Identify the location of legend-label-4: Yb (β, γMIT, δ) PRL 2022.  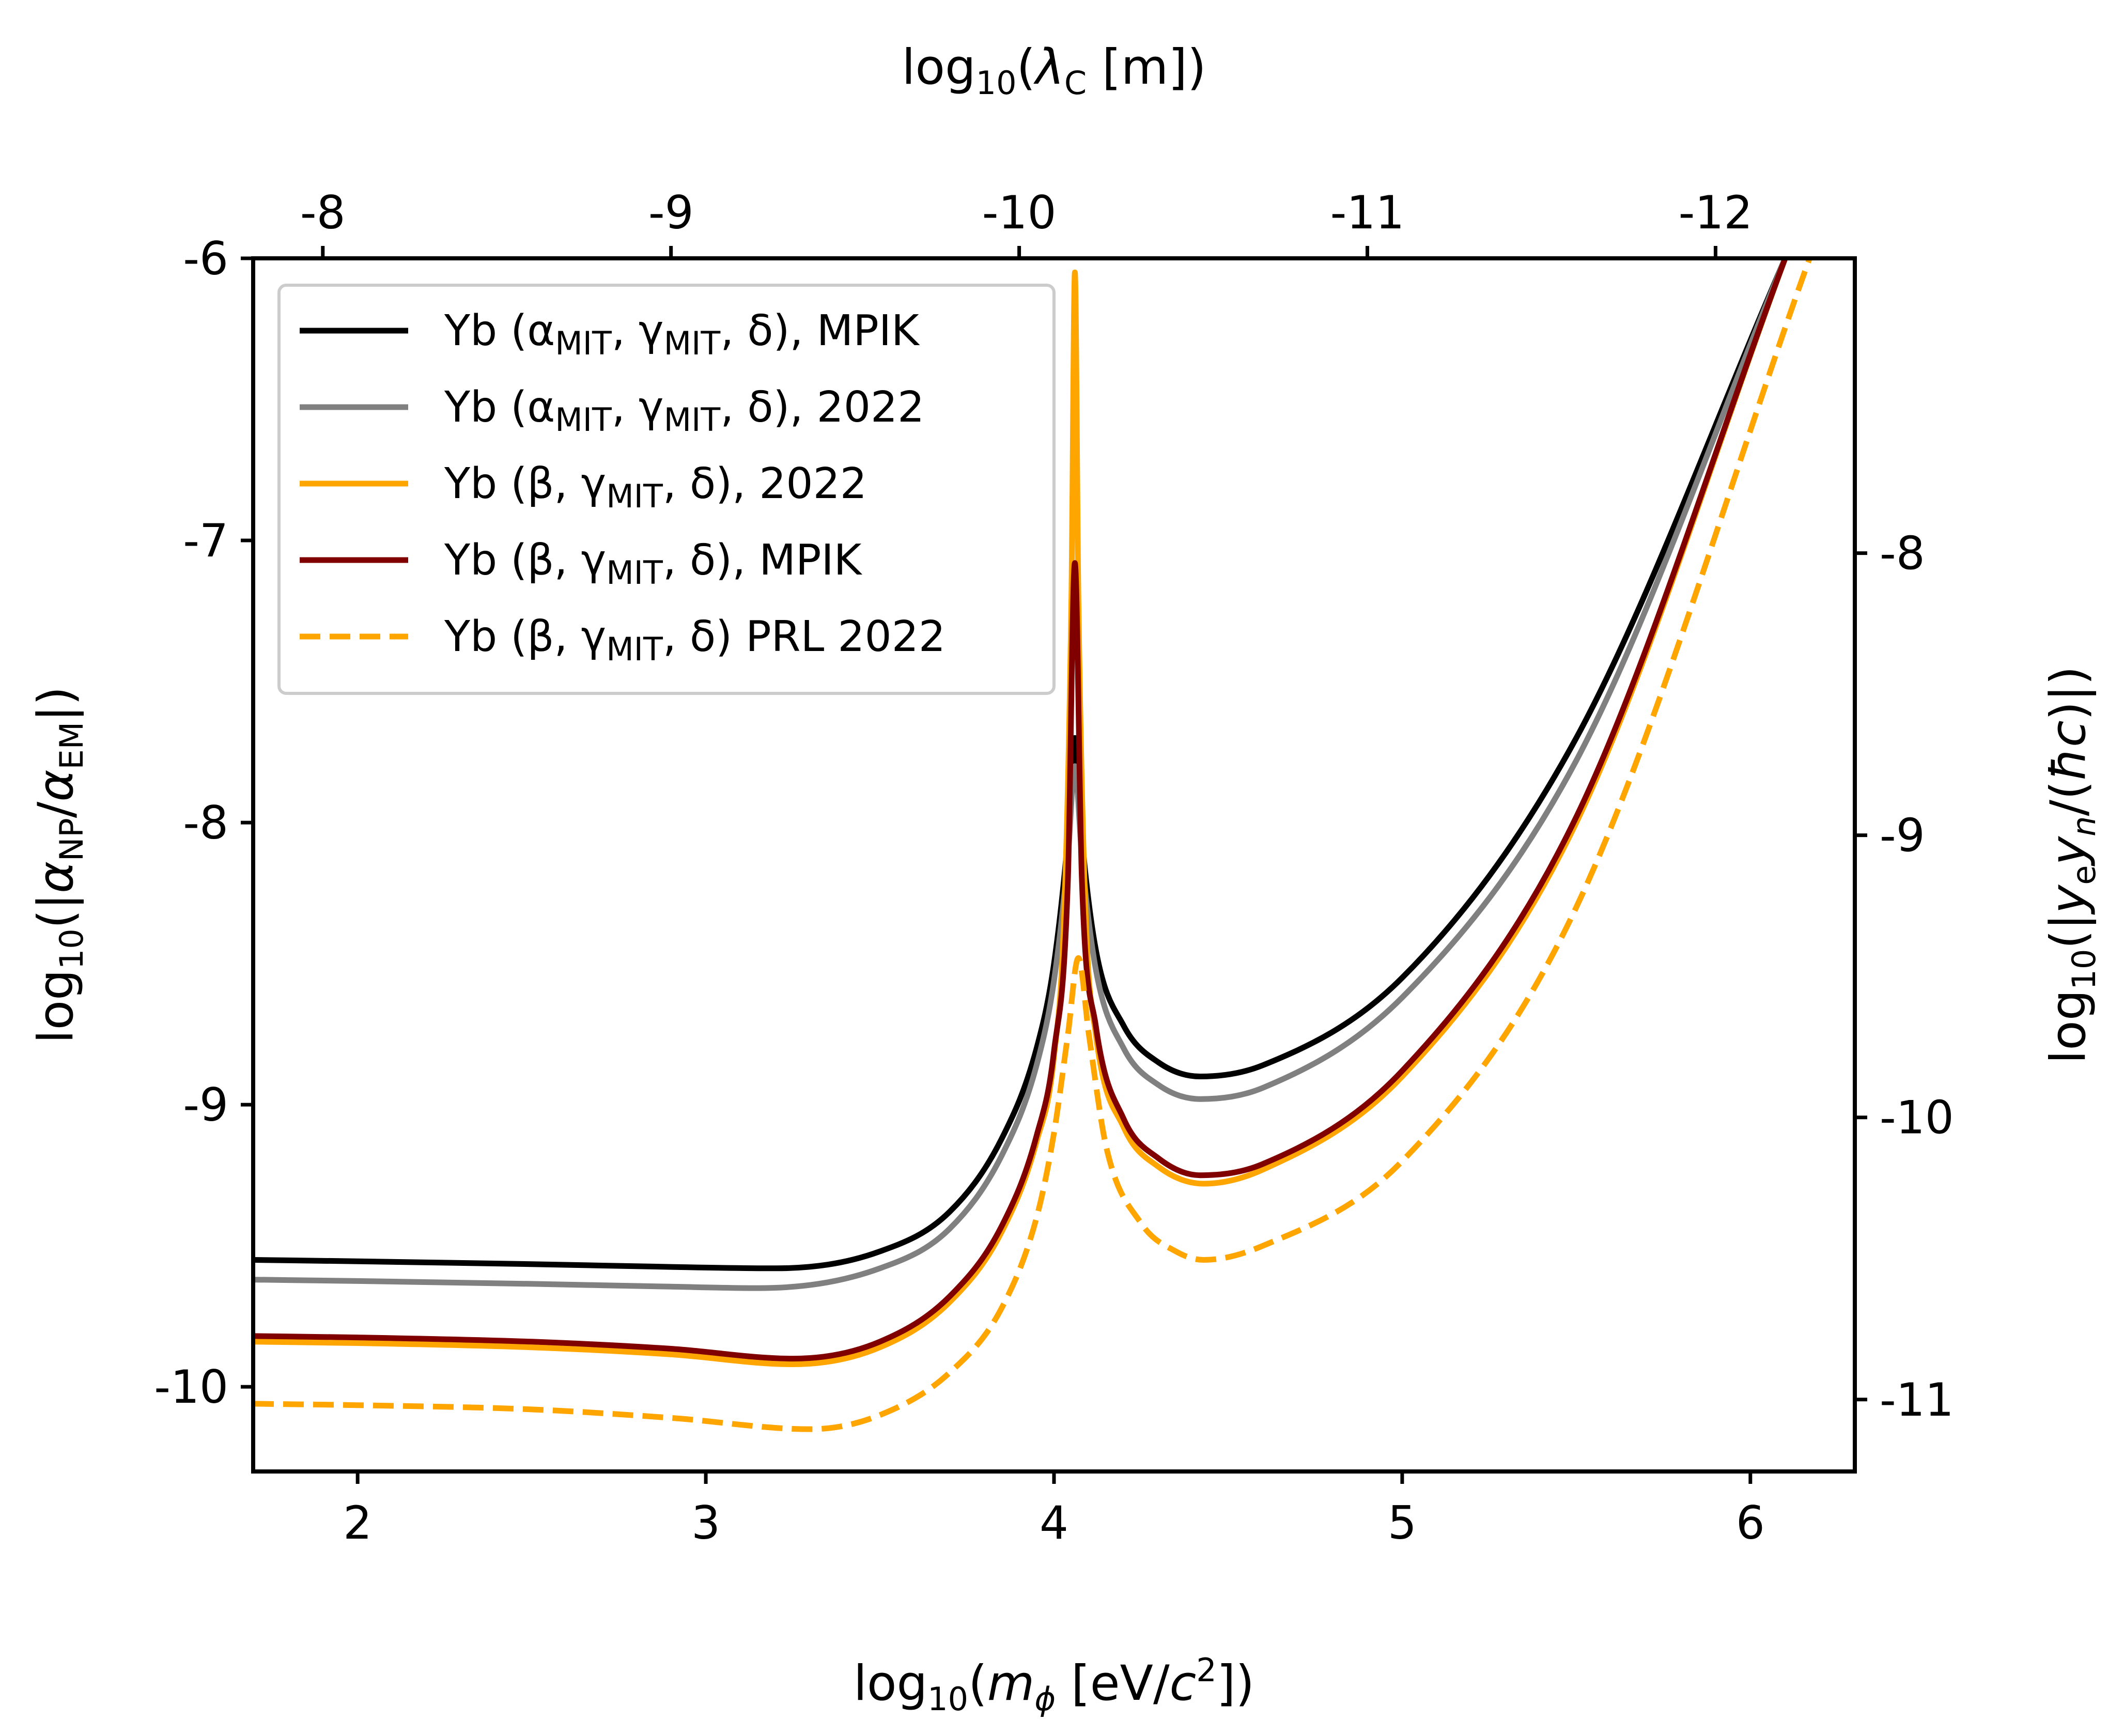
(695, 640).